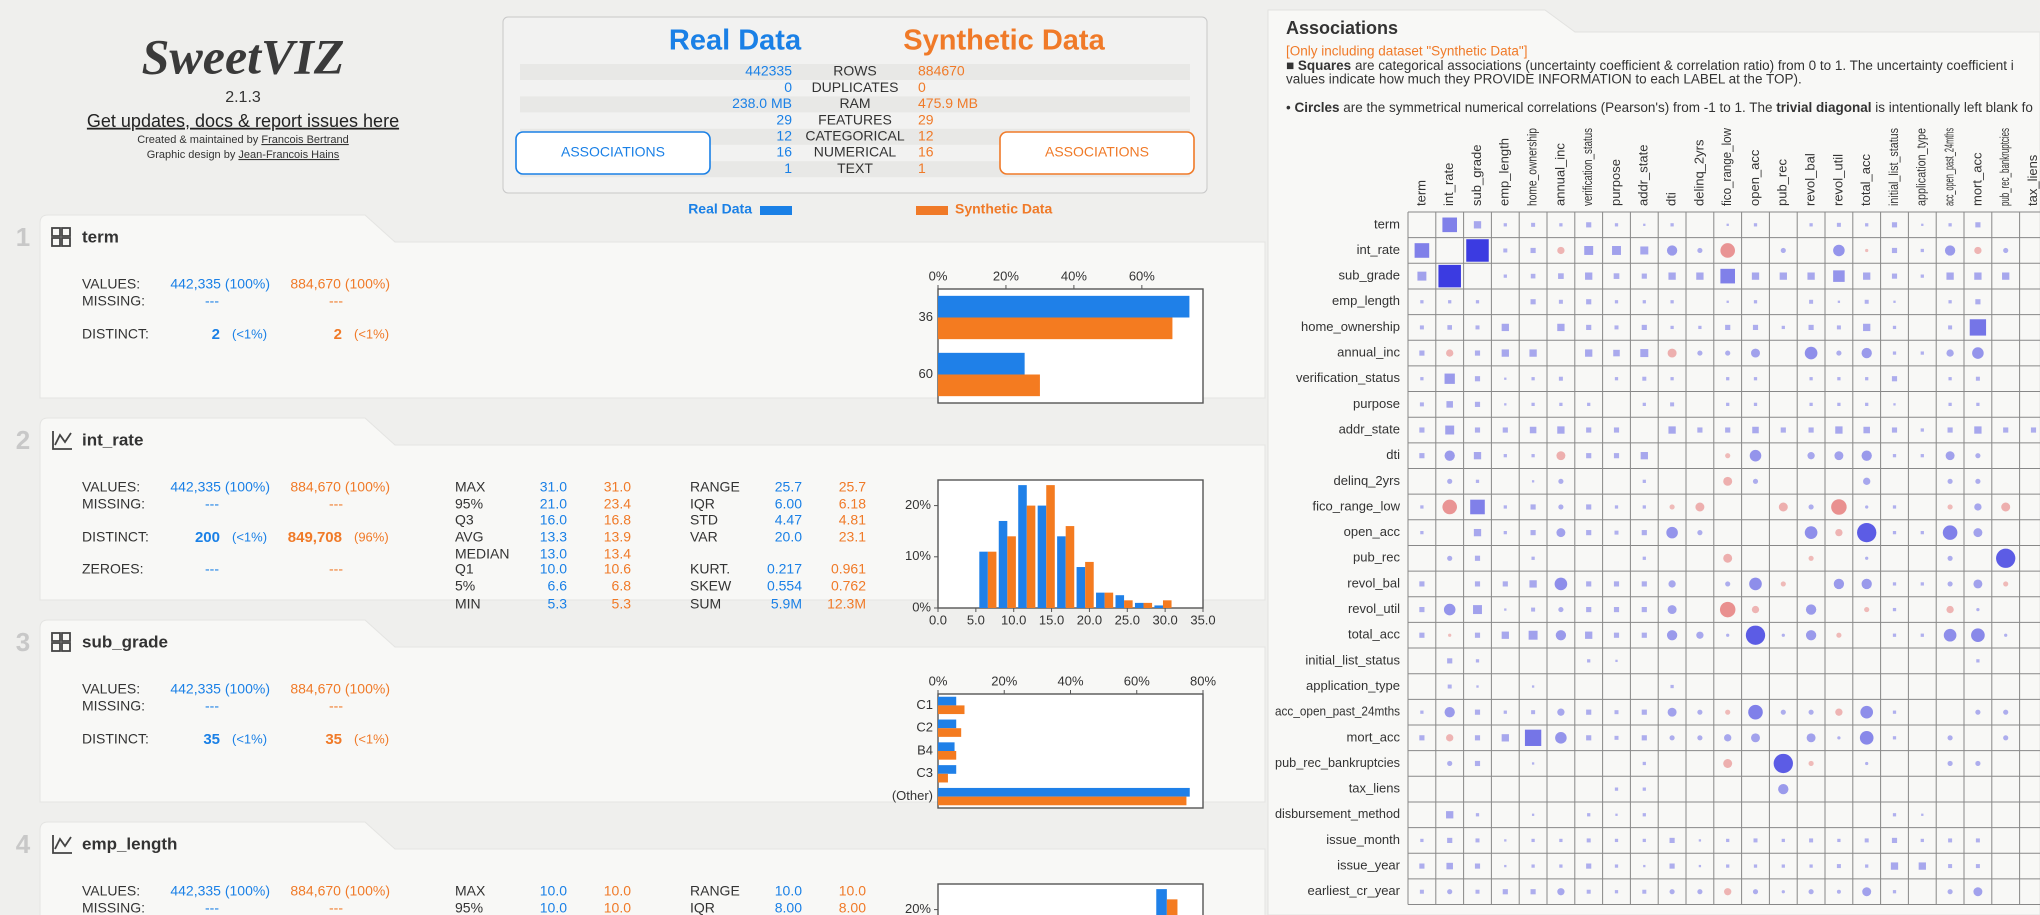 This screenshot has width=2040, height=915. What do you see at coordinates (315, 537) in the screenshot?
I see `synth-value: 849,708` at bounding box center [315, 537].